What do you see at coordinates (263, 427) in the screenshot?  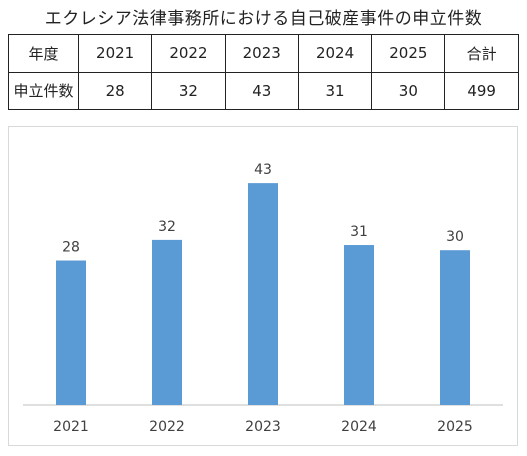 I see `x-tick-label-2023: 2023` at bounding box center [263, 427].